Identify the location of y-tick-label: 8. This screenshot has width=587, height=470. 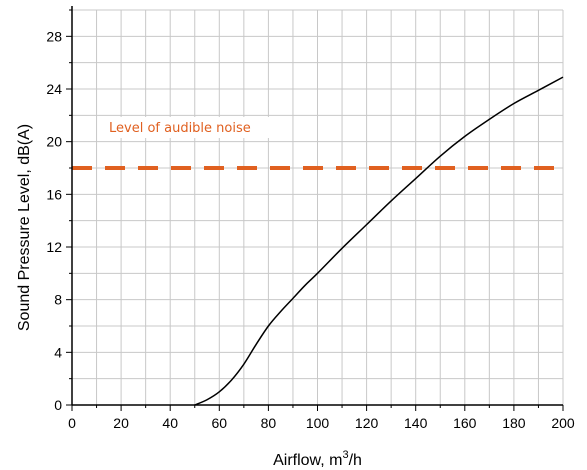
(58, 300).